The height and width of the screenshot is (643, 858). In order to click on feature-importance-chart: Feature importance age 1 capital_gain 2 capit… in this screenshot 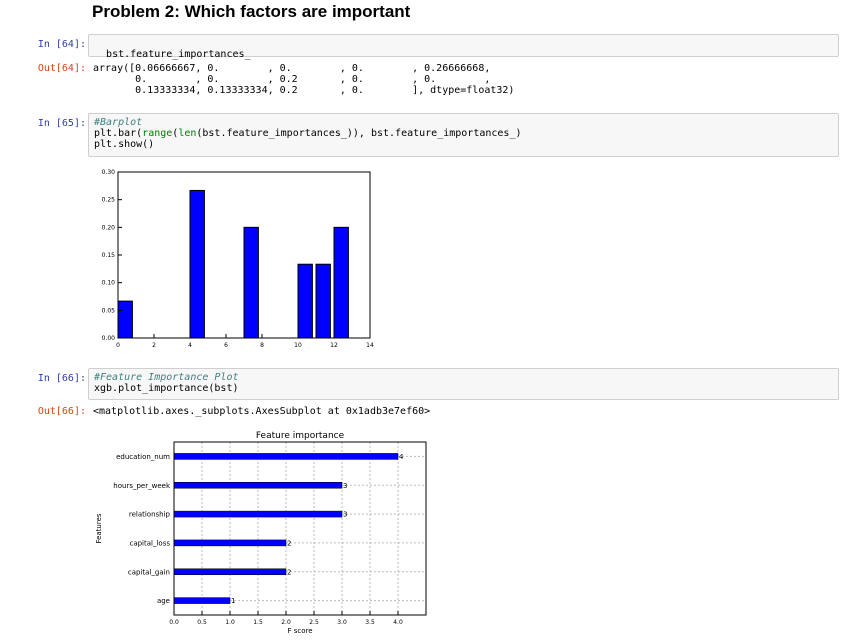, I will do `click(261, 533)`.